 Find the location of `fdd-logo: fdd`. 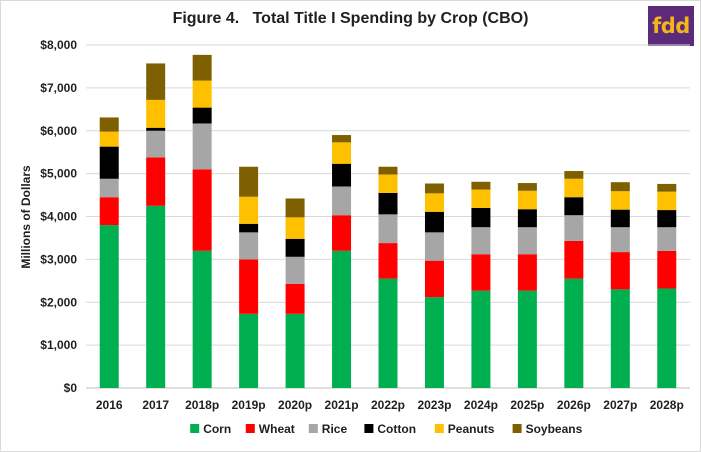

fdd-logo: fdd is located at coordinates (671, 26).